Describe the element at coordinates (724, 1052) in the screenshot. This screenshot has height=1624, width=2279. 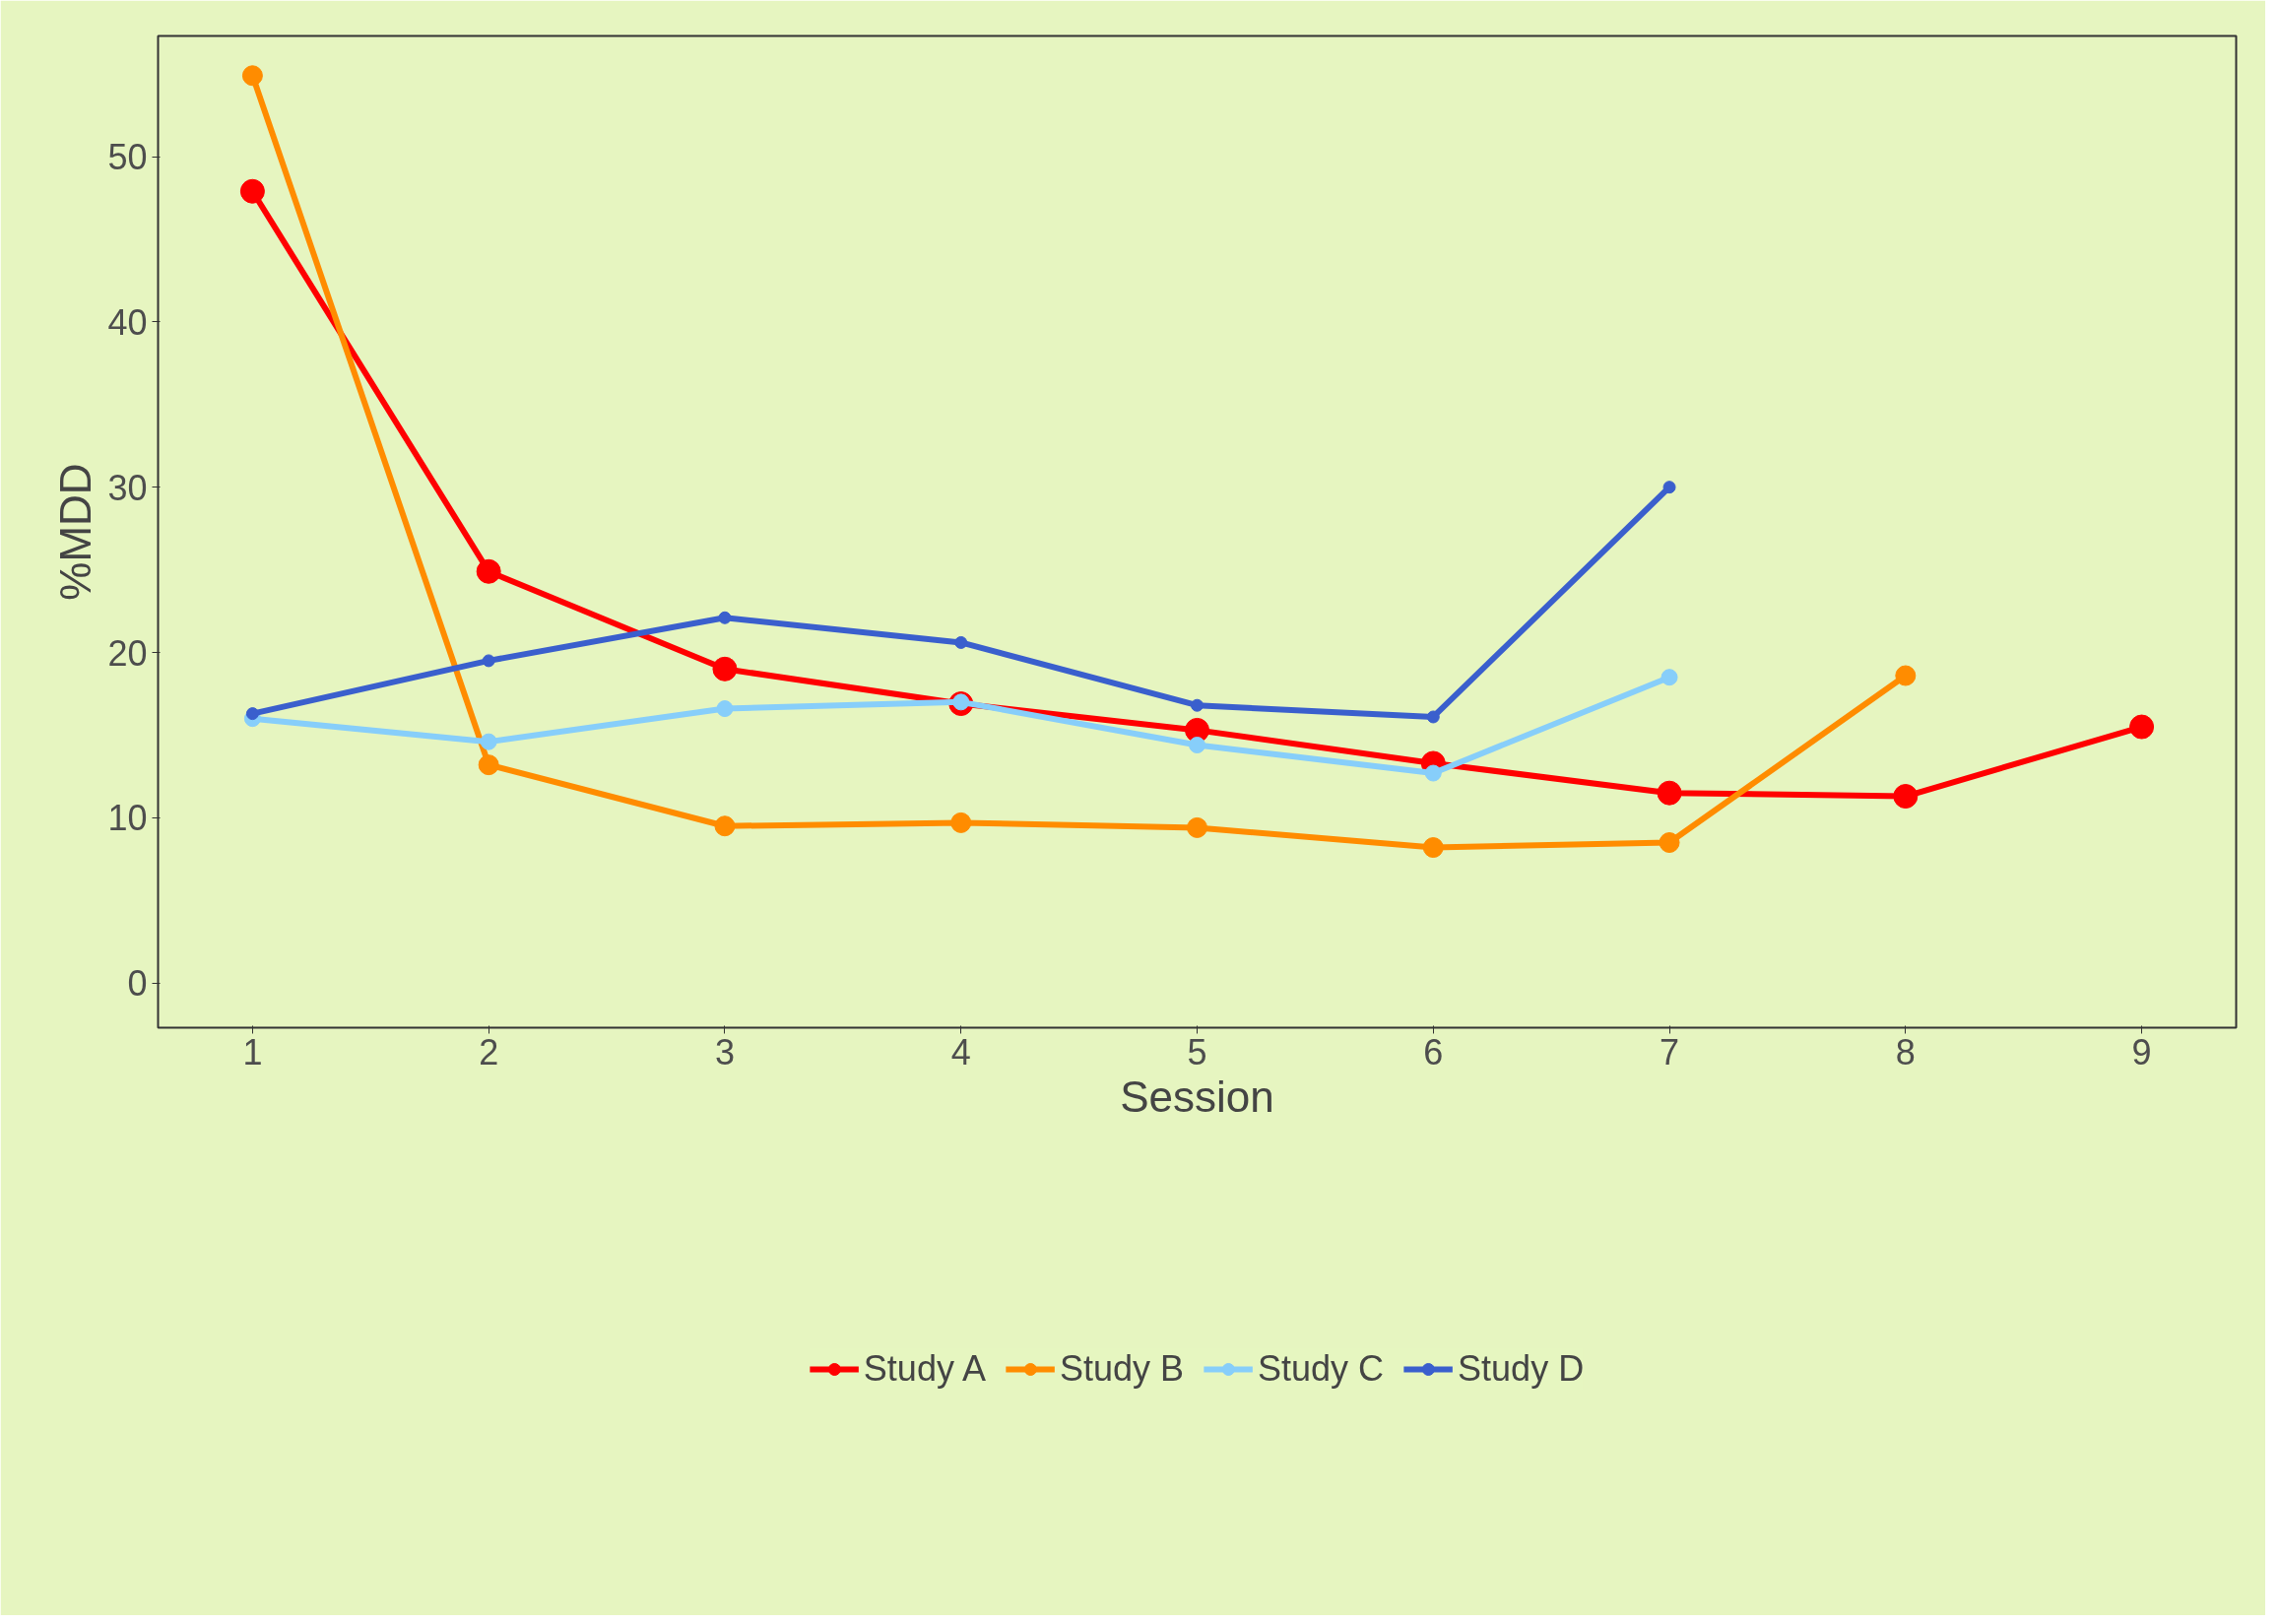
I see `x-tick-label: 3` at that location.